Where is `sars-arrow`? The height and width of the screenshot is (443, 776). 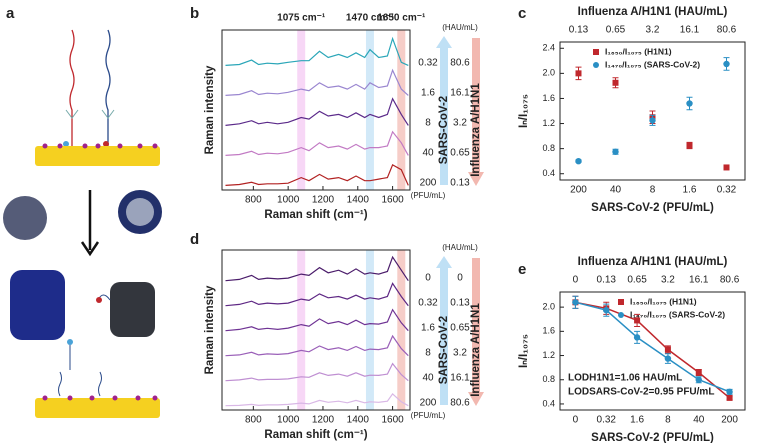 sars-arrow is located at coordinates (444, 330).